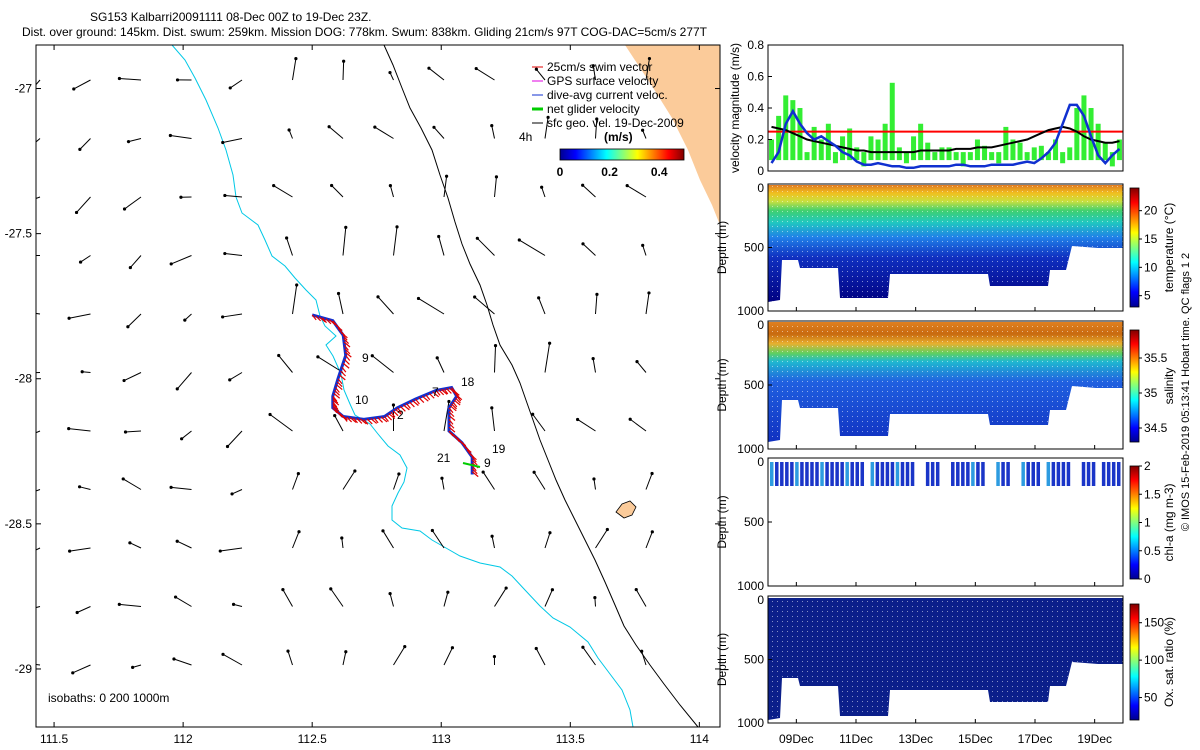 Image resolution: width=1200 pixels, height=750 pixels. Describe the element at coordinates (1147, 523) in the screenshot. I see `colorbar-tick-label: 1` at that location.